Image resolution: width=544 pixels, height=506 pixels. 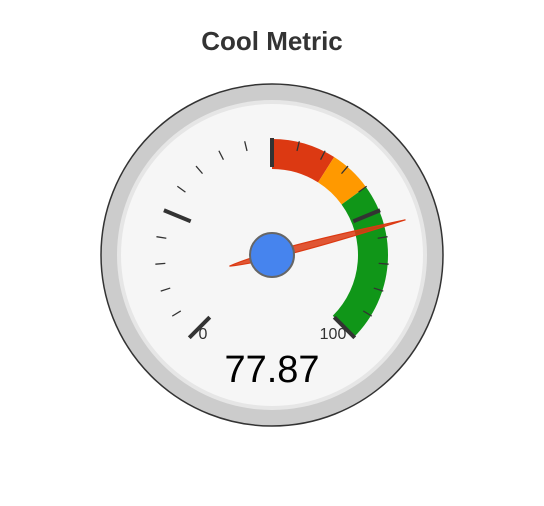 What do you see at coordinates (333, 334) in the screenshot?
I see `gauge-max-label: 100` at bounding box center [333, 334].